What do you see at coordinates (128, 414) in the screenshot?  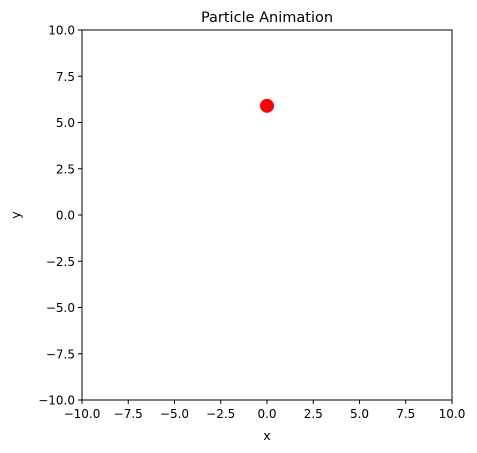 I see `x-tick-label: −7.5` at bounding box center [128, 414].